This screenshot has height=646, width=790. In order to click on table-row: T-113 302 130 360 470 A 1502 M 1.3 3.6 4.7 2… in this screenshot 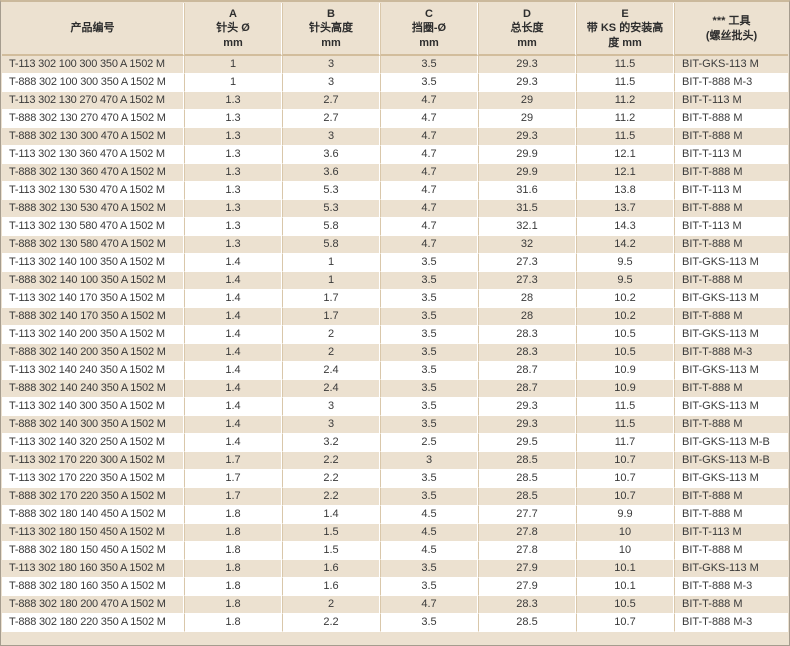, I will do `click(395, 155)`.